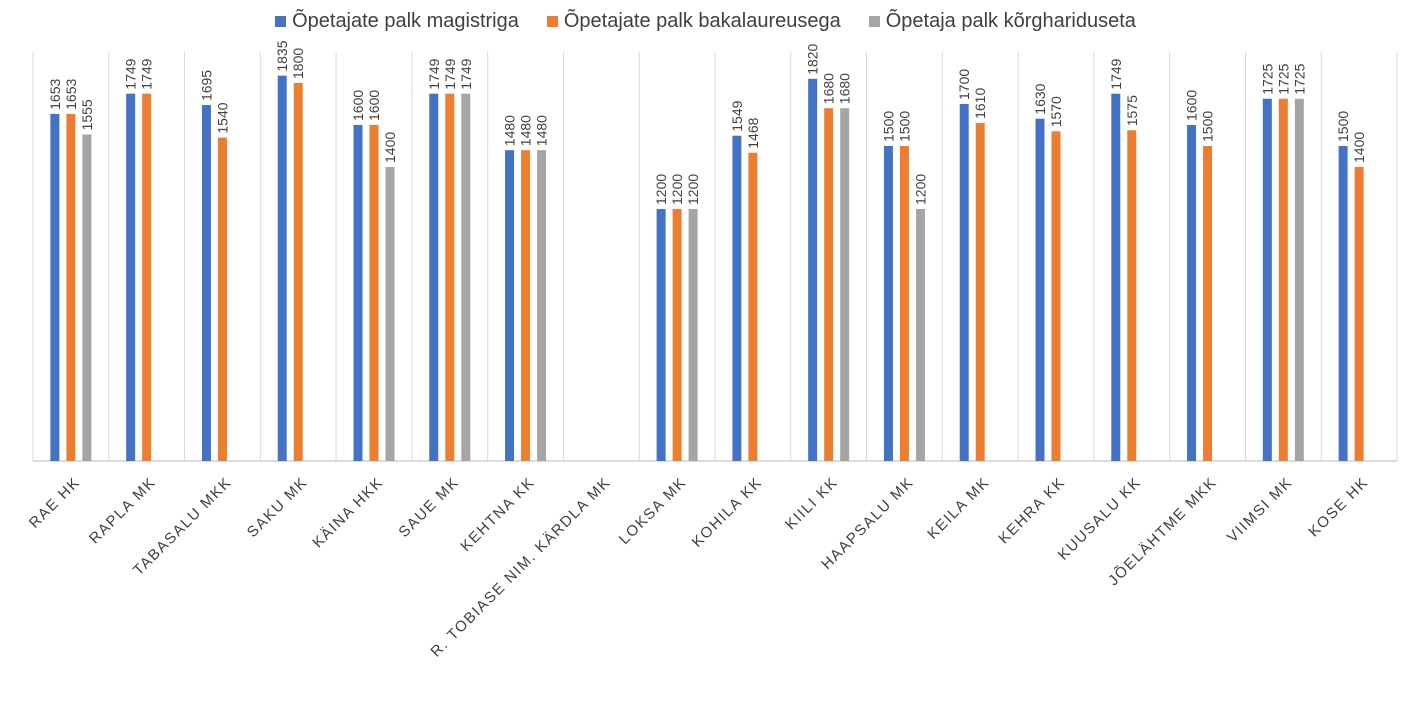 The height and width of the screenshot is (719, 1411). Describe the element at coordinates (1338, 507) in the screenshot. I see `x-tick-label: KOSE HK` at that location.